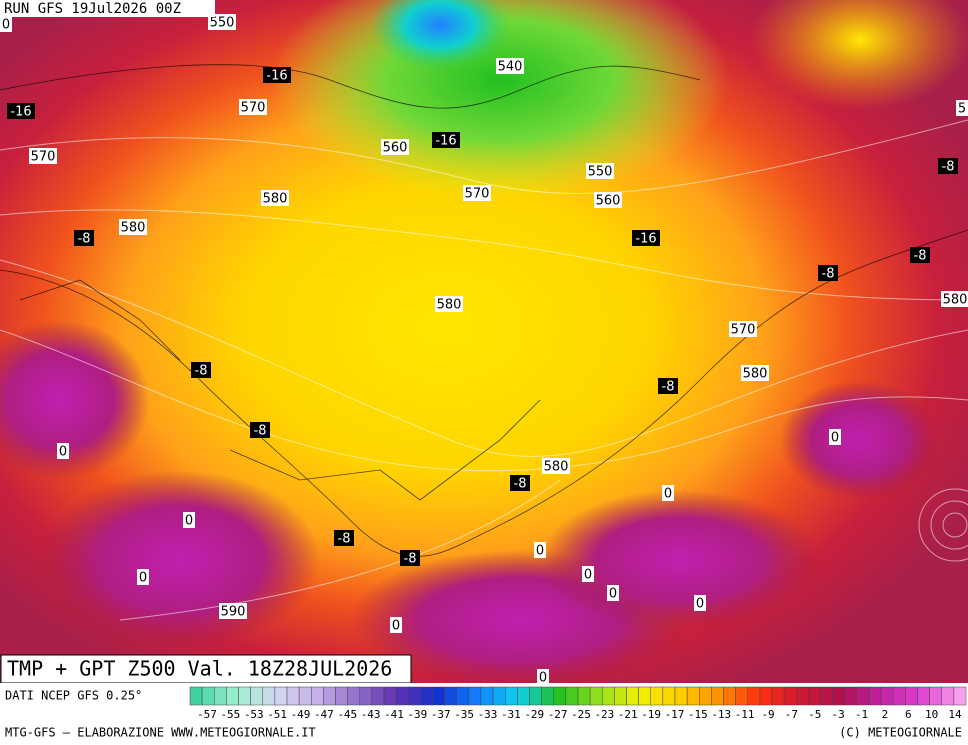  What do you see at coordinates (417, 714) in the screenshot?
I see `scale-label: -39` at bounding box center [417, 714].